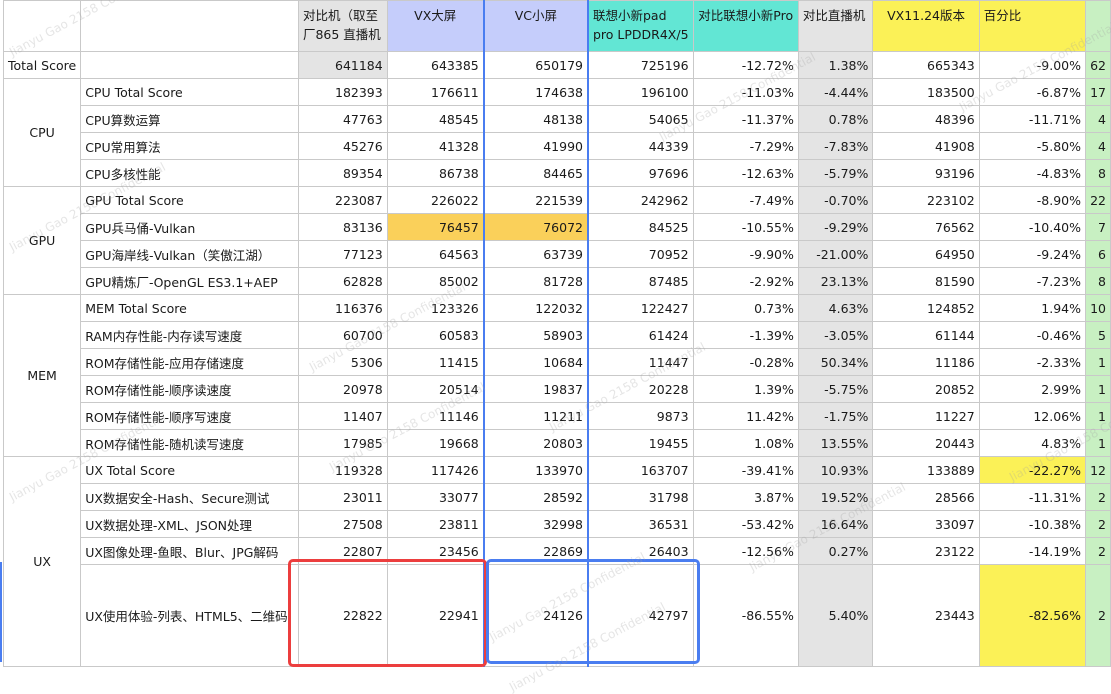 This screenshot has height=694, width=1111. What do you see at coordinates (1098, 227) in the screenshot?
I see `value-cell: 7` at bounding box center [1098, 227].